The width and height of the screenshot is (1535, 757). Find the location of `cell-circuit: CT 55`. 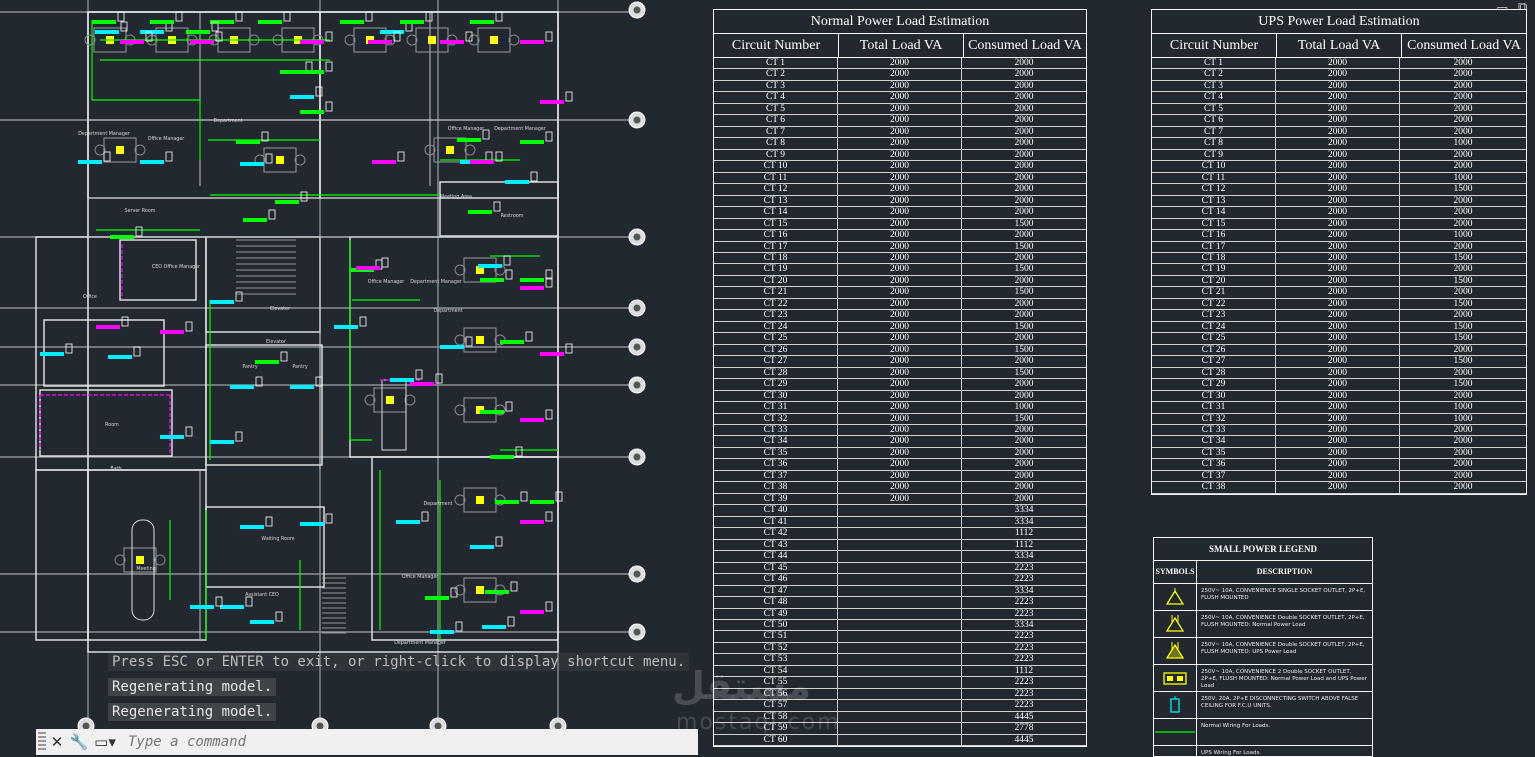

cell-circuit: CT 55 is located at coordinates (776, 682).